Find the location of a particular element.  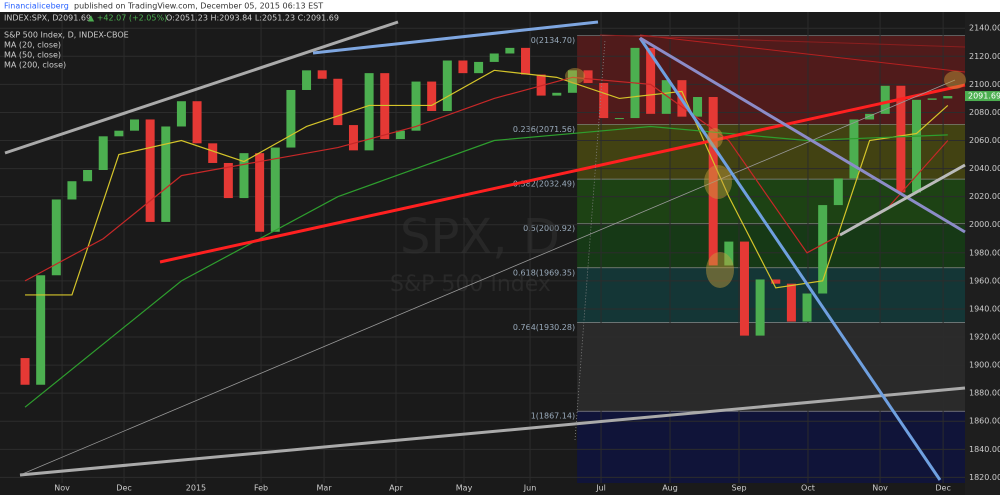

ohlc: O:2051.23 H:2093.84 L:2051.23 C:2091.69 is located at coordinates (252, 18).